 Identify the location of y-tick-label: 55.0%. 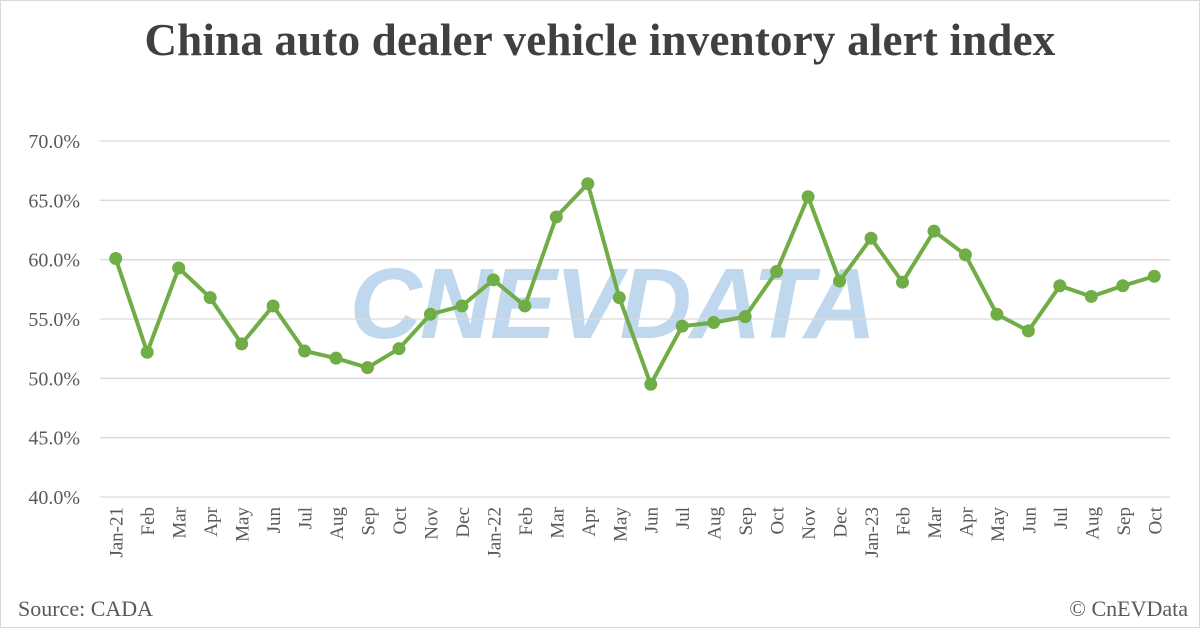
(54, 320).